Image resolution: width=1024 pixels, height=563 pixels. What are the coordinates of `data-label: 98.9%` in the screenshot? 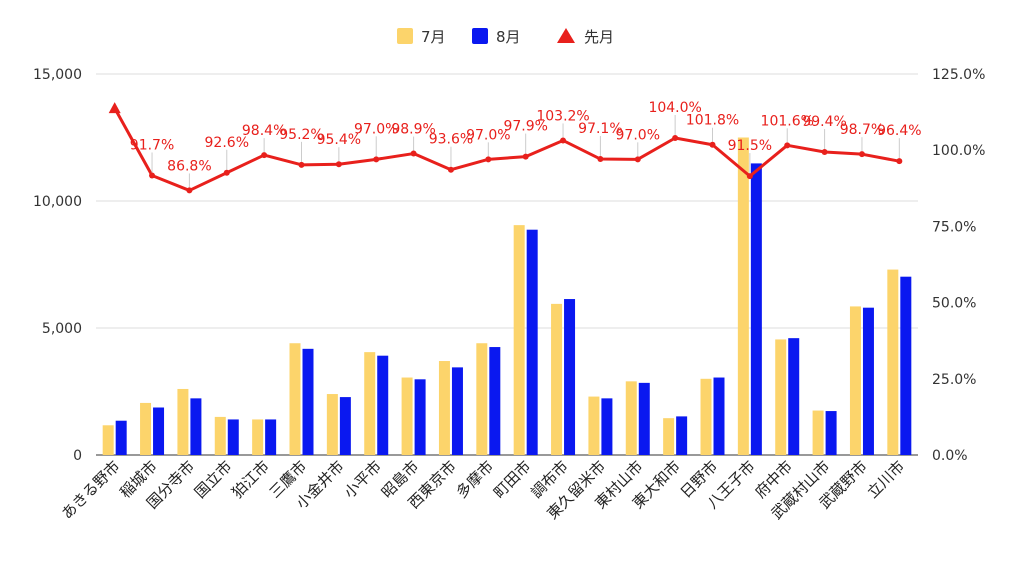 It's located at (413, 130).